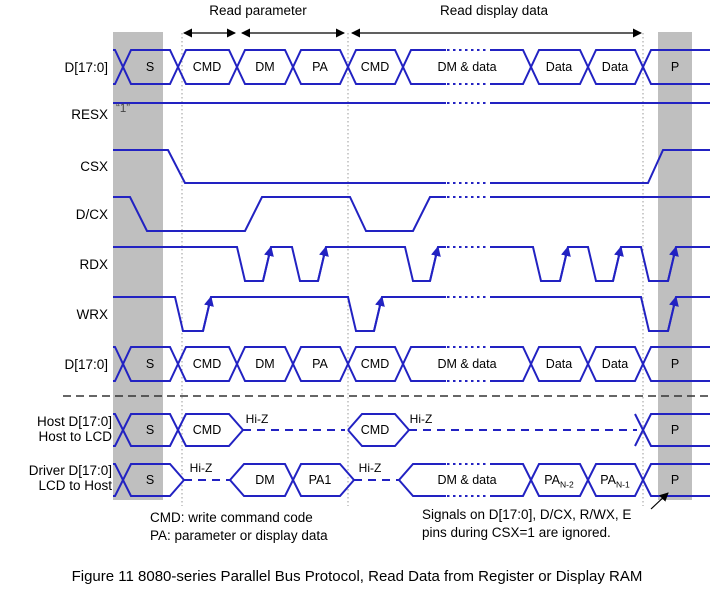 Image resolution: width=714 pixels, height=595 pixels. What do you see at coordinates (150, 67) in the screenshot?
I see `bus1-cell: S` at bounding box center [150, 67].